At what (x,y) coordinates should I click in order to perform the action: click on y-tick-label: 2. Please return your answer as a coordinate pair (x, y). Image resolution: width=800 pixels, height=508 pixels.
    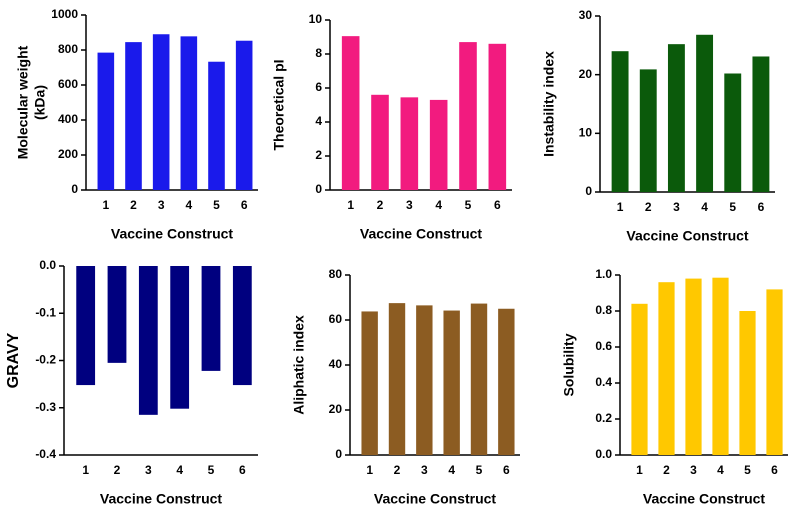
    Looking at the image, I should click on (318, 155).